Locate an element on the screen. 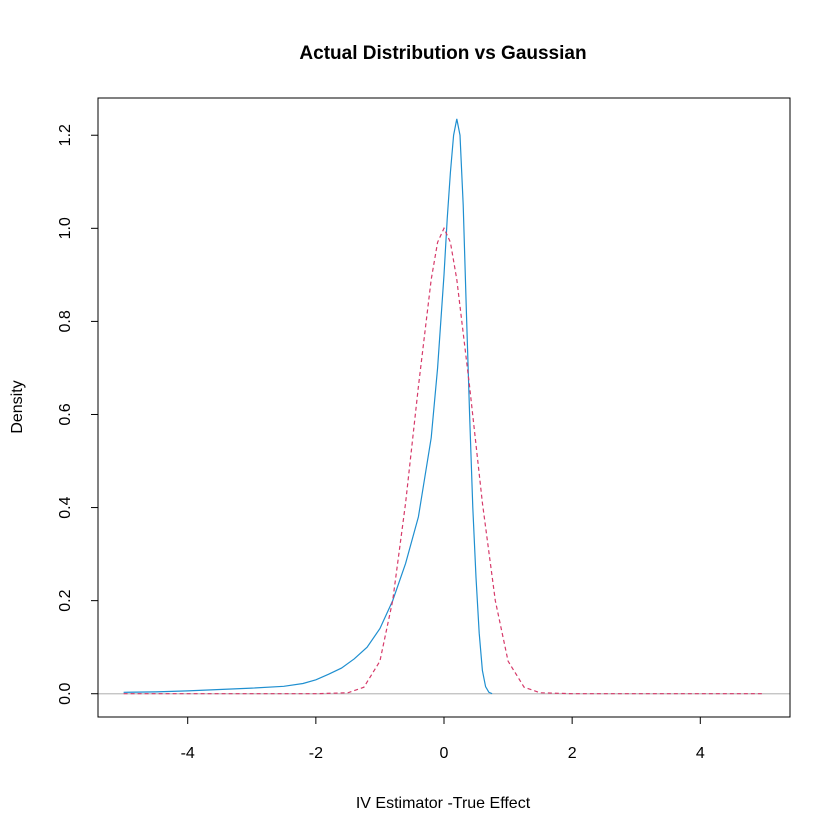 This screenshot has width=840, height=840. chart-title: Actual Distribution vs Gaussian is located at coordinates (442, 53).